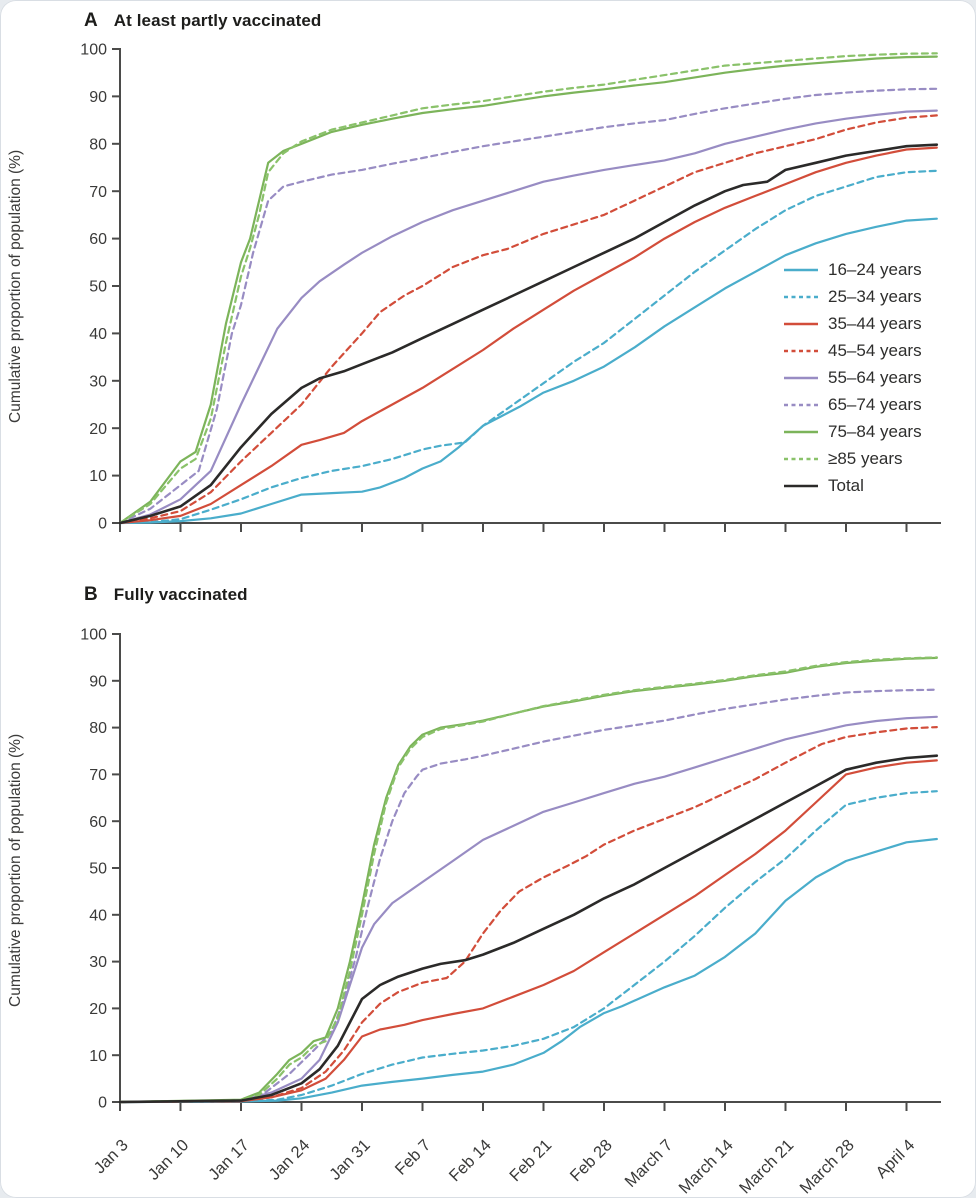 The width and height of the screenshot is (976, 1198). Describe the element at coordinates (875, 350) in the screenshot. I see `legend-label-45-54: 45–54 years` at that location.